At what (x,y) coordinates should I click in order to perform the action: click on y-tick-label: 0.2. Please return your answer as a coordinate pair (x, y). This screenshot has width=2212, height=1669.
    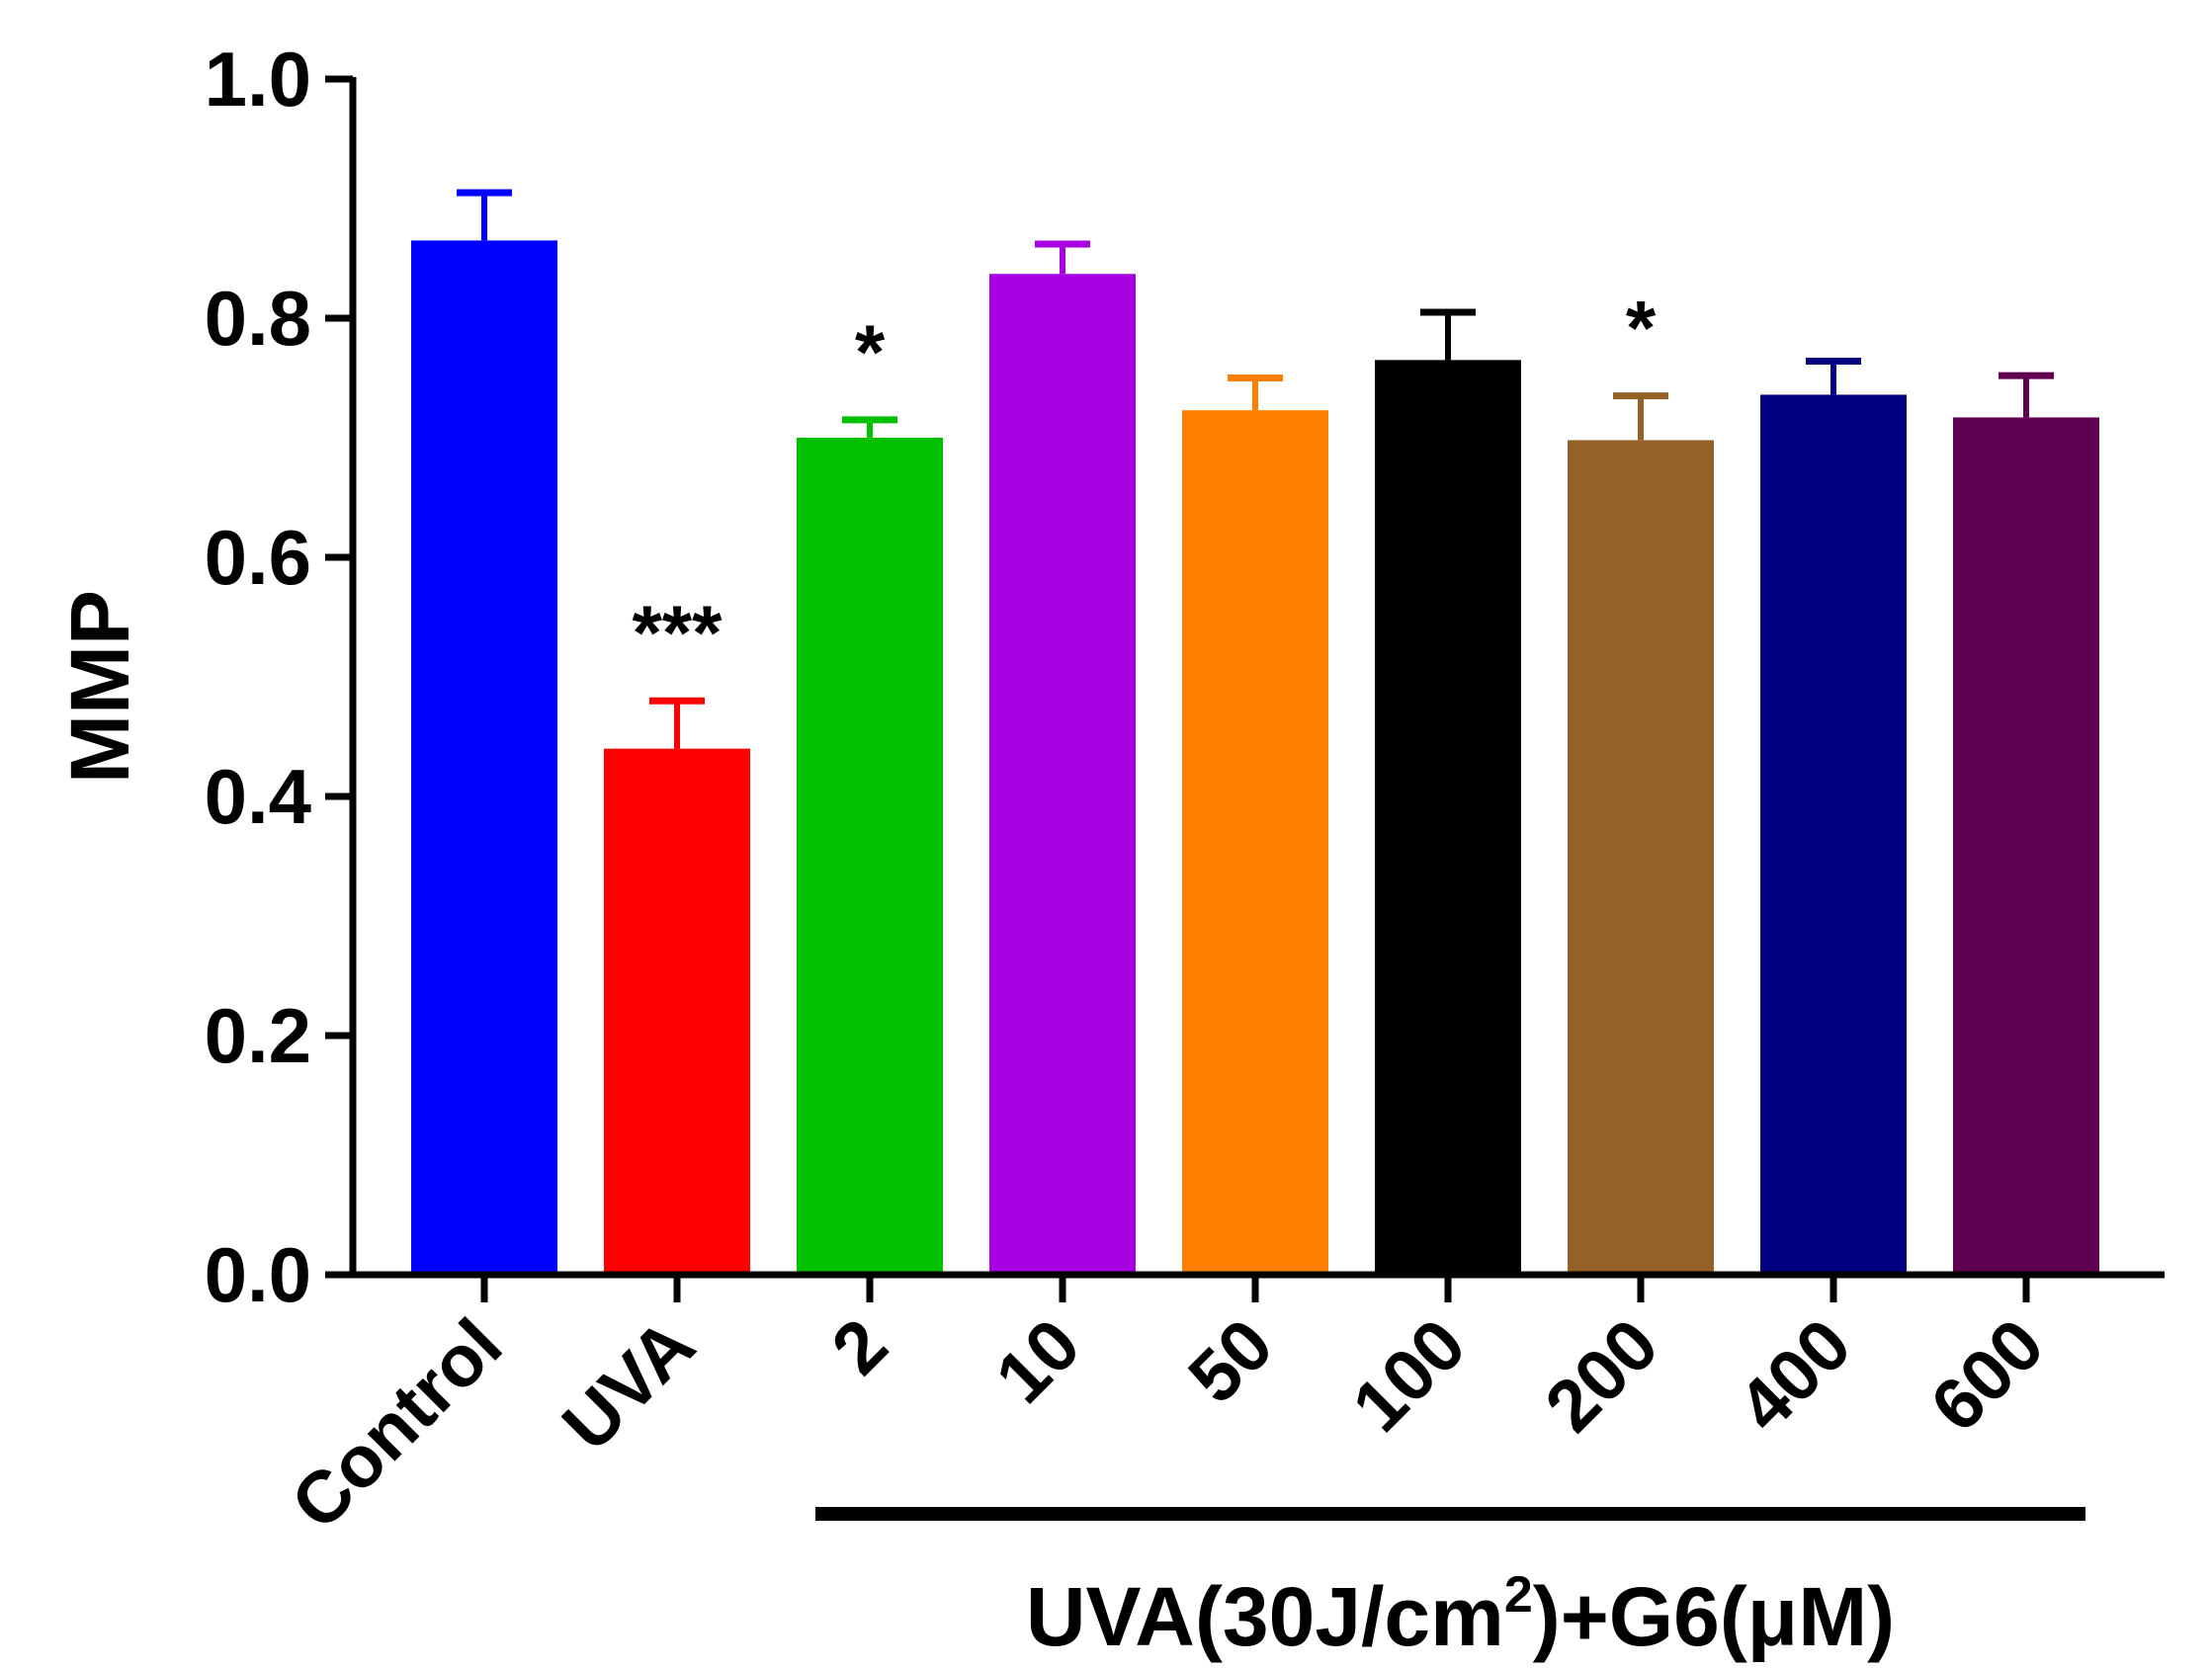
    Looking at the image, I should click on (258, 1035).